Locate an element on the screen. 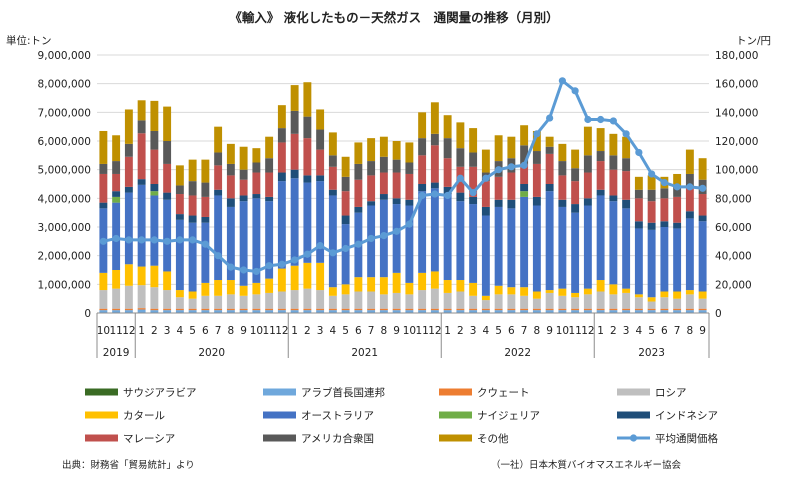  month-label: 7 is located at coordinates (371, 331).